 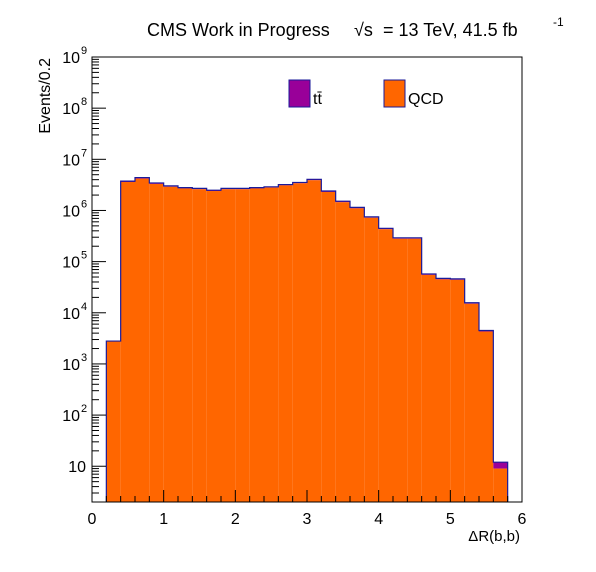 What do you see at coordinates (45, 96) in the screenshot?
I see `y-axis-label: Events/0.2` at bounding box center [45, 96].